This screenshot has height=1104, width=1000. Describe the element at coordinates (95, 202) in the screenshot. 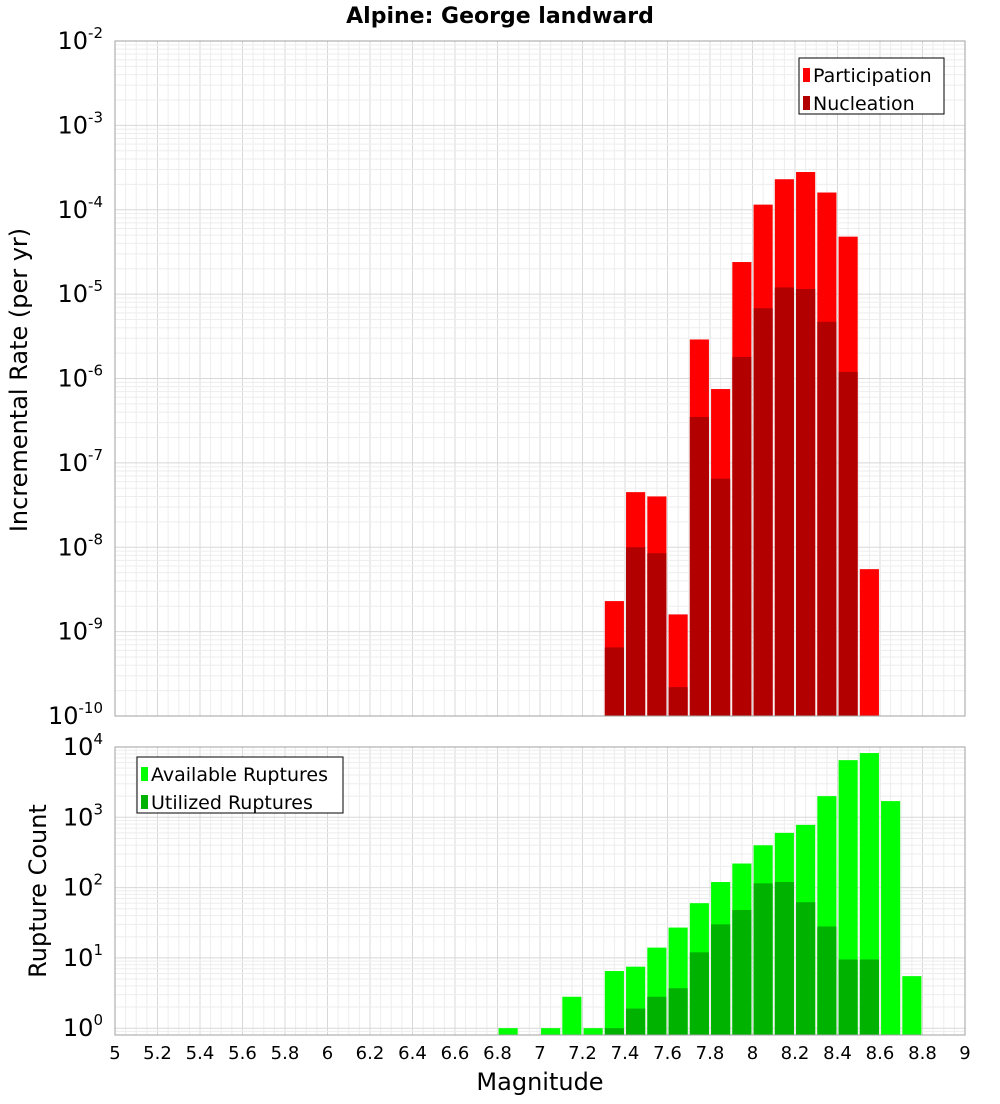

I see `y-tick-exponent: -4` at that location.